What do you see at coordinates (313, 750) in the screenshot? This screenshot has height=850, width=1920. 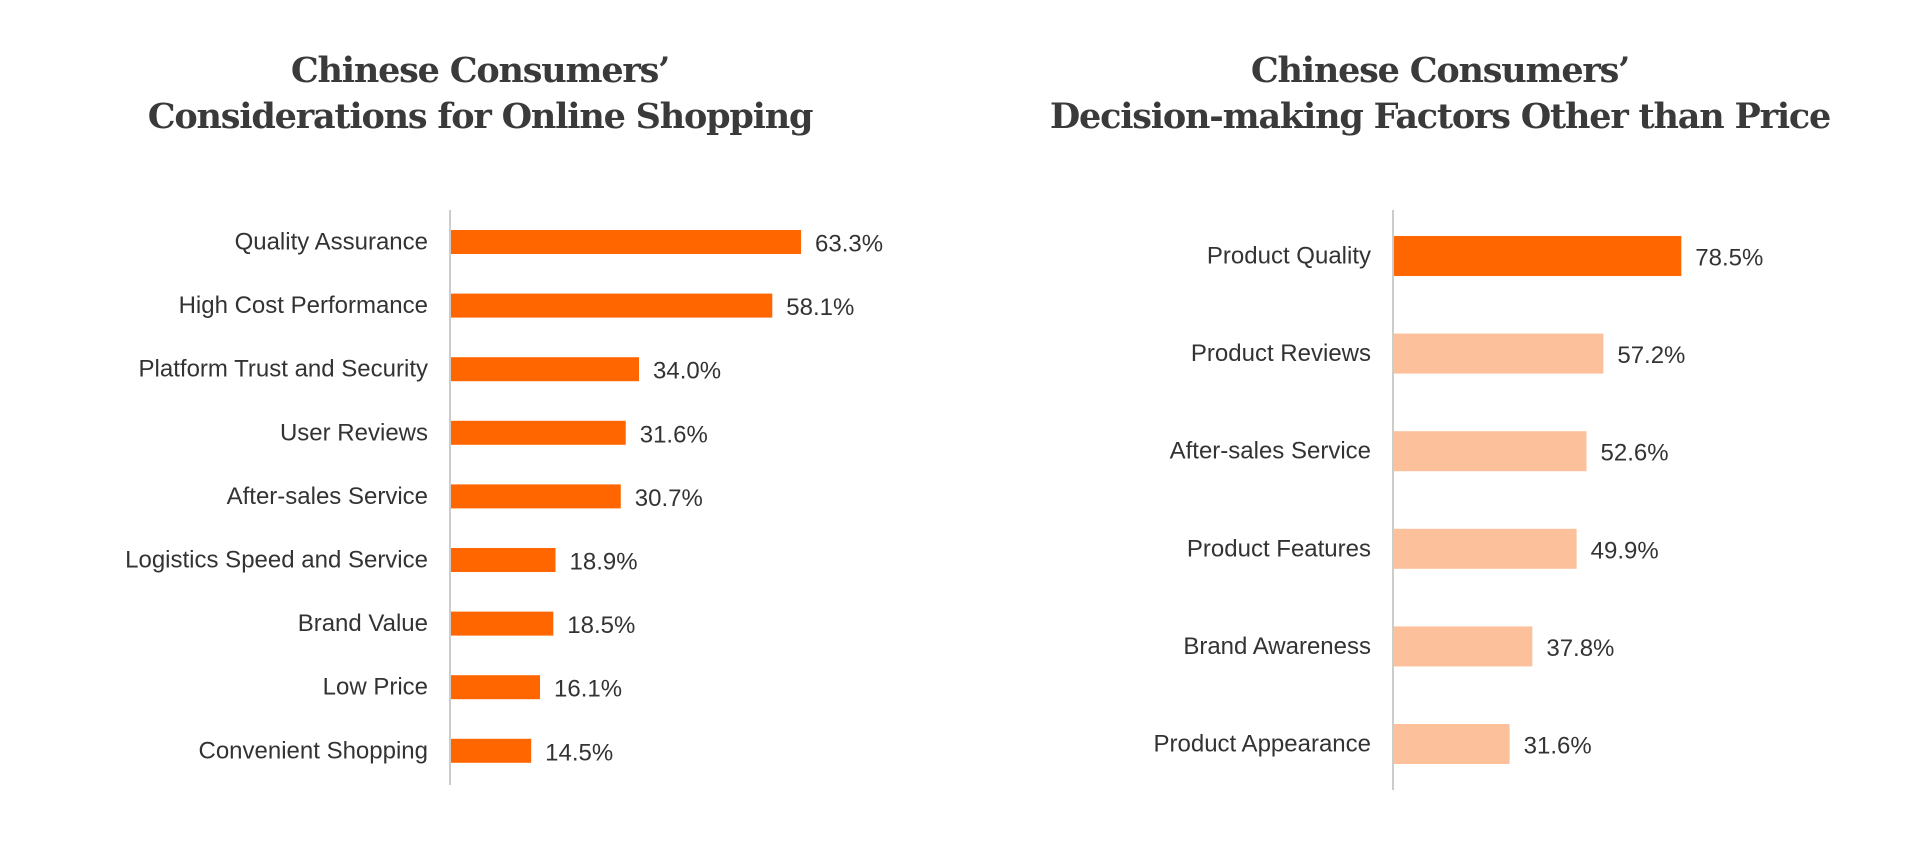 I see `category-label: Convenient Shopping` at bounding box center [313, 750].